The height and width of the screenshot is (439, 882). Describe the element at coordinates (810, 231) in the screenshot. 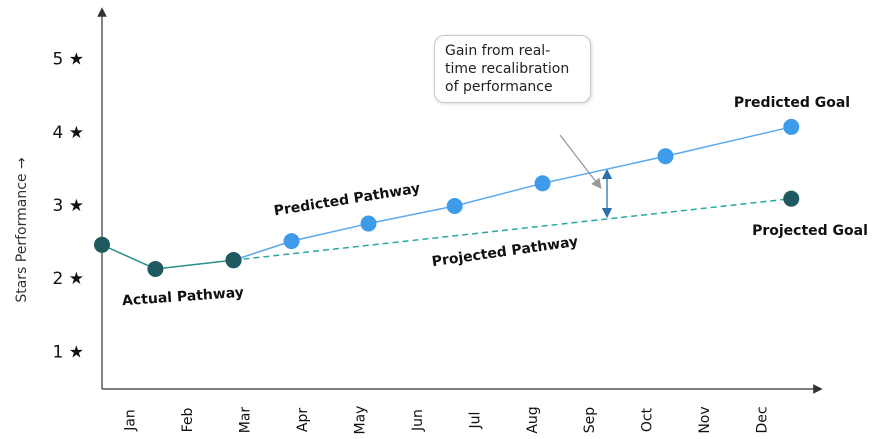

I see `projected-goal-label: Projected Goal` at that location.